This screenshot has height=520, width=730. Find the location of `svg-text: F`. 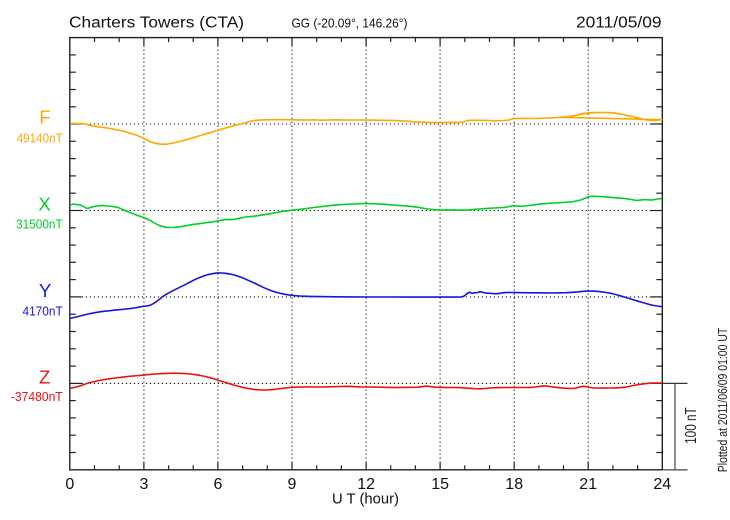

svg-text: F is located at coordinates (44, 117).